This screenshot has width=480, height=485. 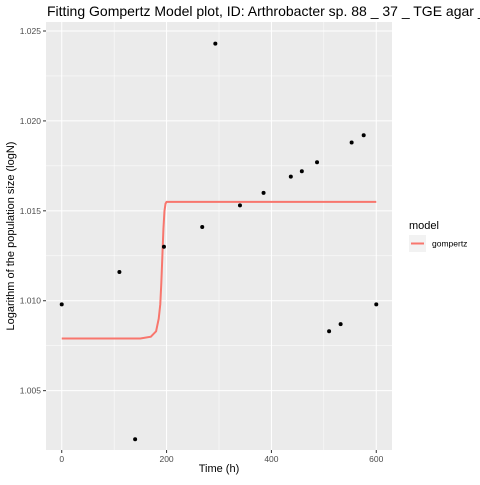 What do you see at coordinates (424, 226) in the screenshot?
I see `legend-title: model` at bounding box center [424, 226].